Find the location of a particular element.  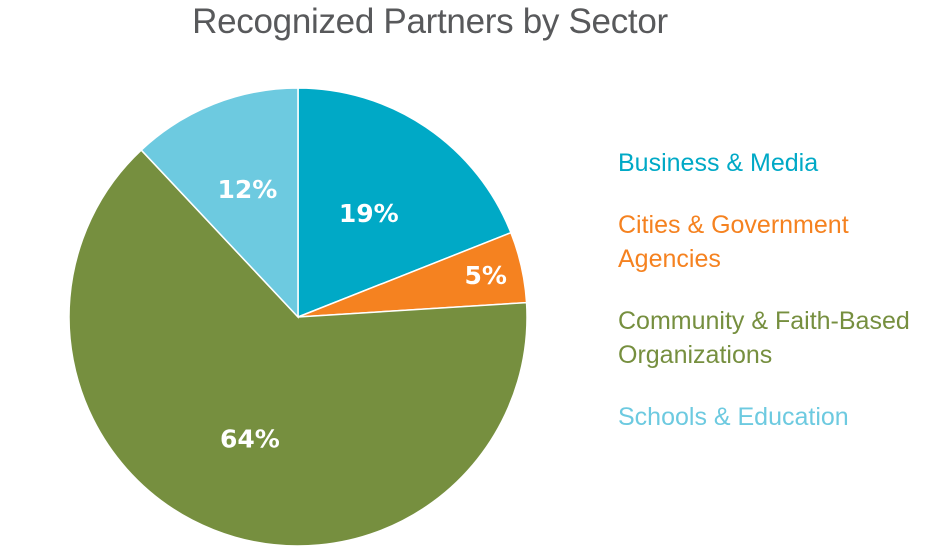

legend-item: Schools & Education is located at coordinates (776, 417).